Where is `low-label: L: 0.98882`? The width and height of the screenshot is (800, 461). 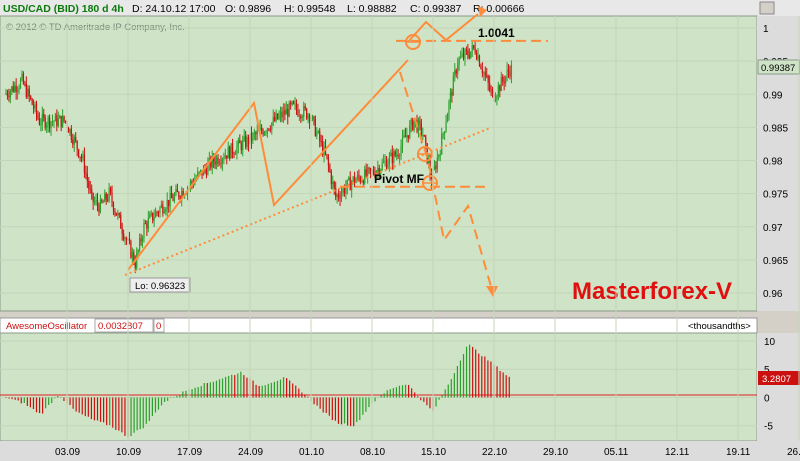 low-label: L: 0.98882 is located at coordinates (372, 9).